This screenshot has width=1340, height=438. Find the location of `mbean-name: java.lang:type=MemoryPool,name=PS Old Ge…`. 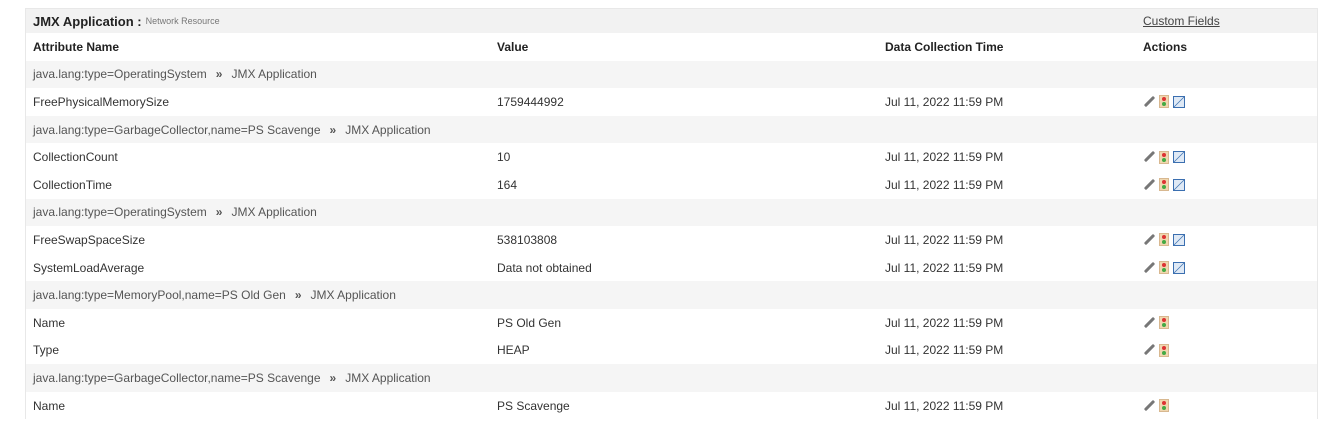

mbean-name: java.lang:type=MemoryPool,name=PS Old Ge… is located at coordinates (159, 295).